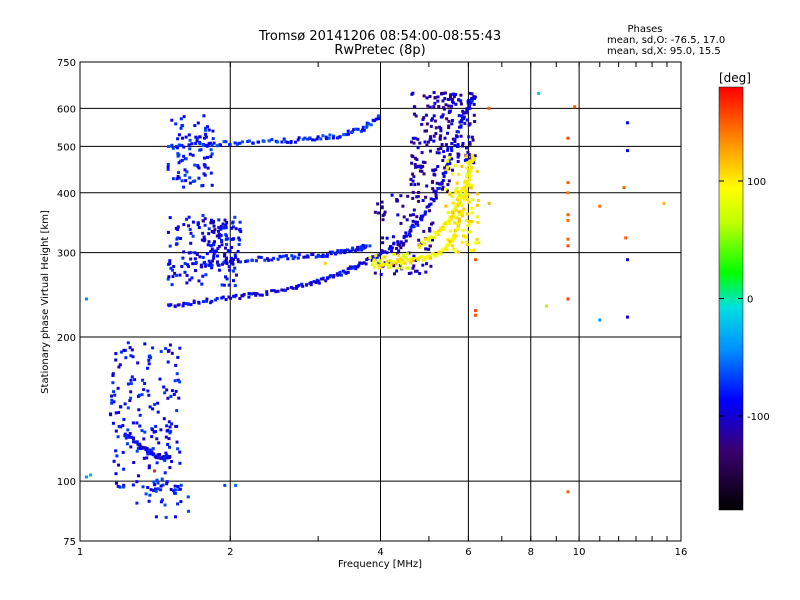  What do you see at coordinates (750, 300) in the screenshot?
I see `colorbar-tick-label: 0` at bounding box center [750, 300].